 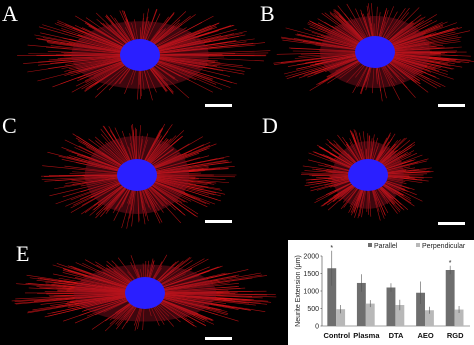 What do you see at coordinates (9, 125) in the screenshot?
I see `panel-label: C` at bounding box center [9, 125].